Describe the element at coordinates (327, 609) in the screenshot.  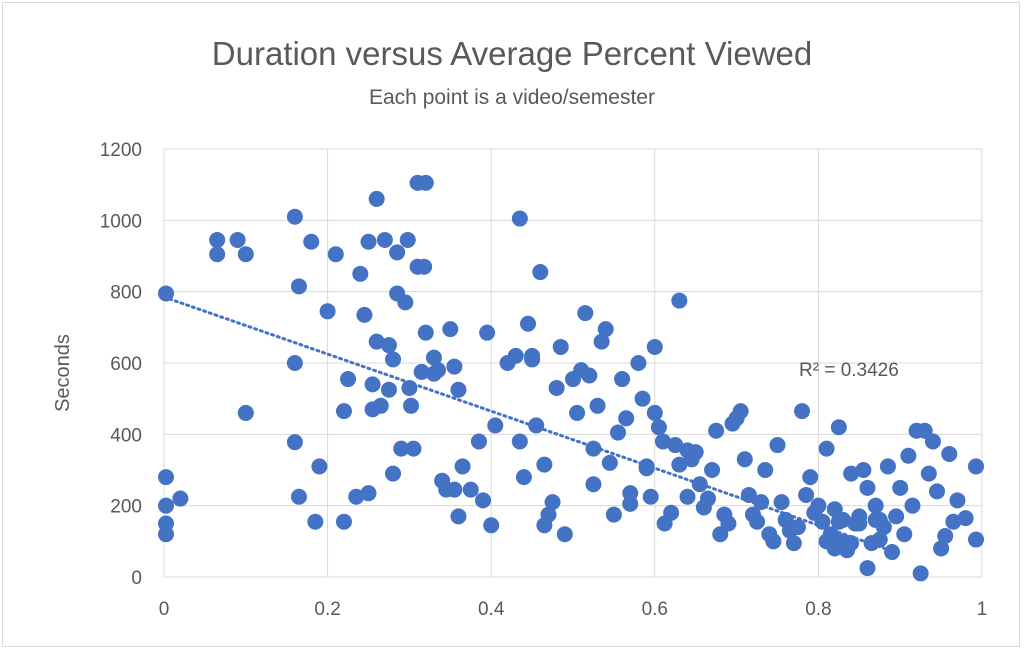
I see `x-tick-label: 0.2` at that location.